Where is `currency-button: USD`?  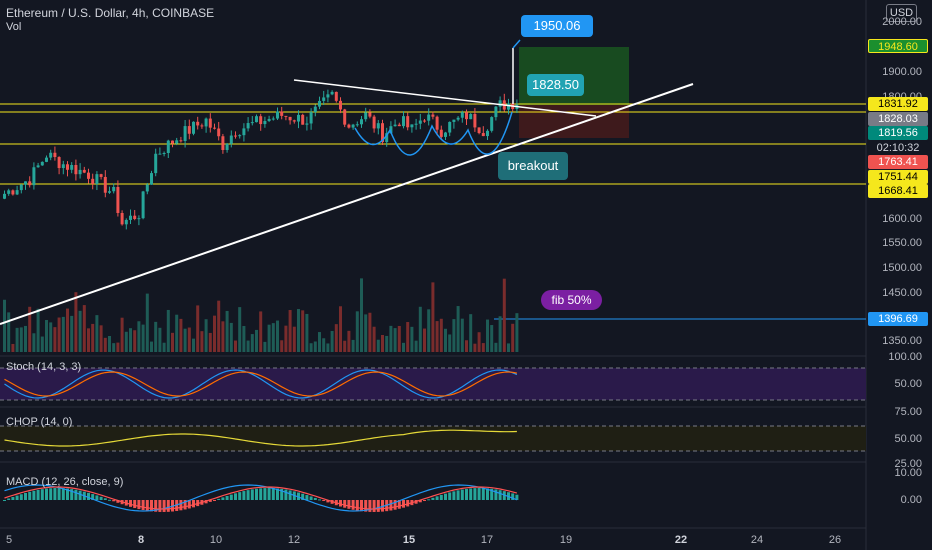 currency-button: USD is located at coordinates (901, 13).